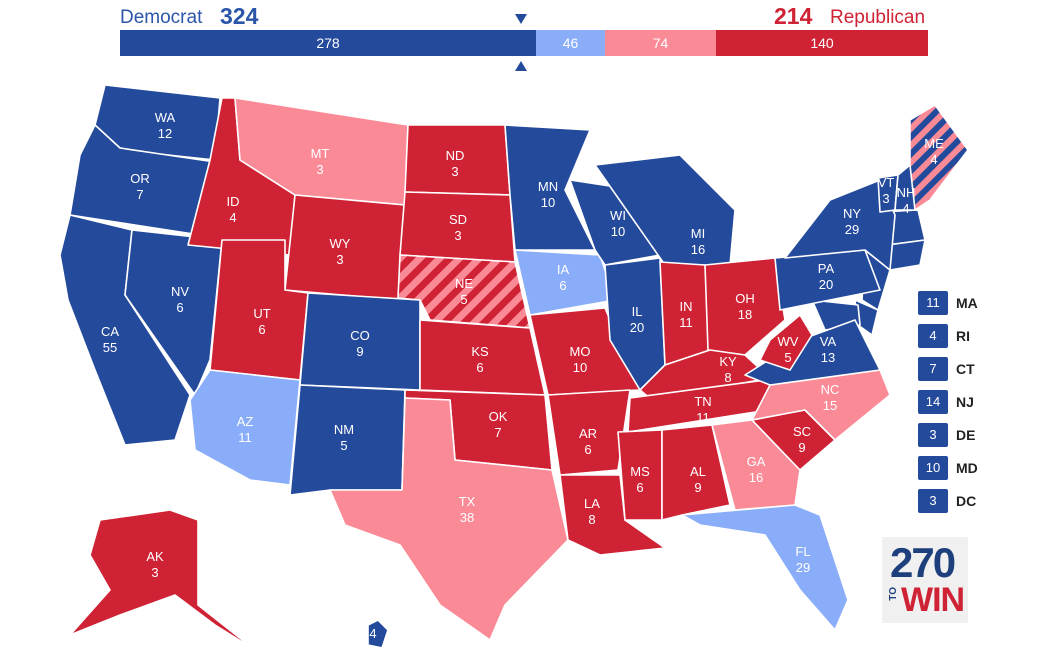  Describe the element at coordinates (580, 367) in the screenshot. I see `state-ev-mo: 10` at that location.